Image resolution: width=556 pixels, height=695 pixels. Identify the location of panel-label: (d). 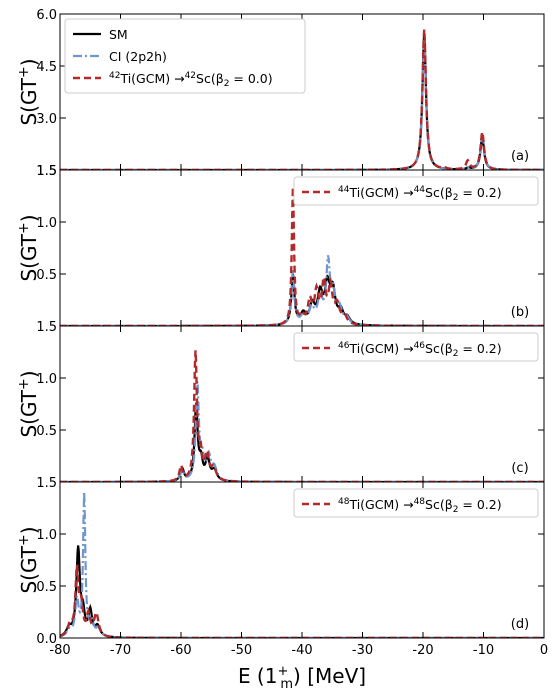
(520, 624).